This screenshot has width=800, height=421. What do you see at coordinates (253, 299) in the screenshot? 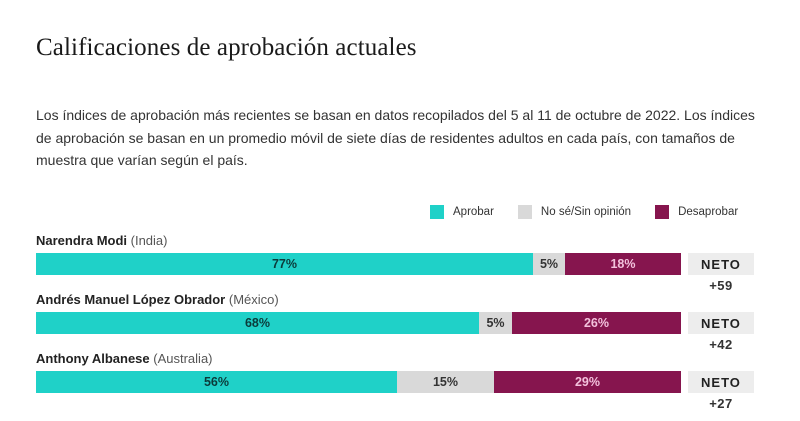
I see `leader-country: (México)` at bounding box center [253, 299].